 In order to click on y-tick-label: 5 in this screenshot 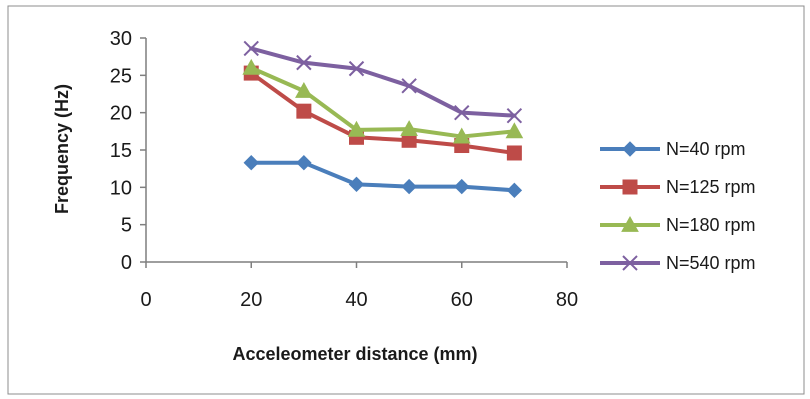, I will do `click(126, 226)`.